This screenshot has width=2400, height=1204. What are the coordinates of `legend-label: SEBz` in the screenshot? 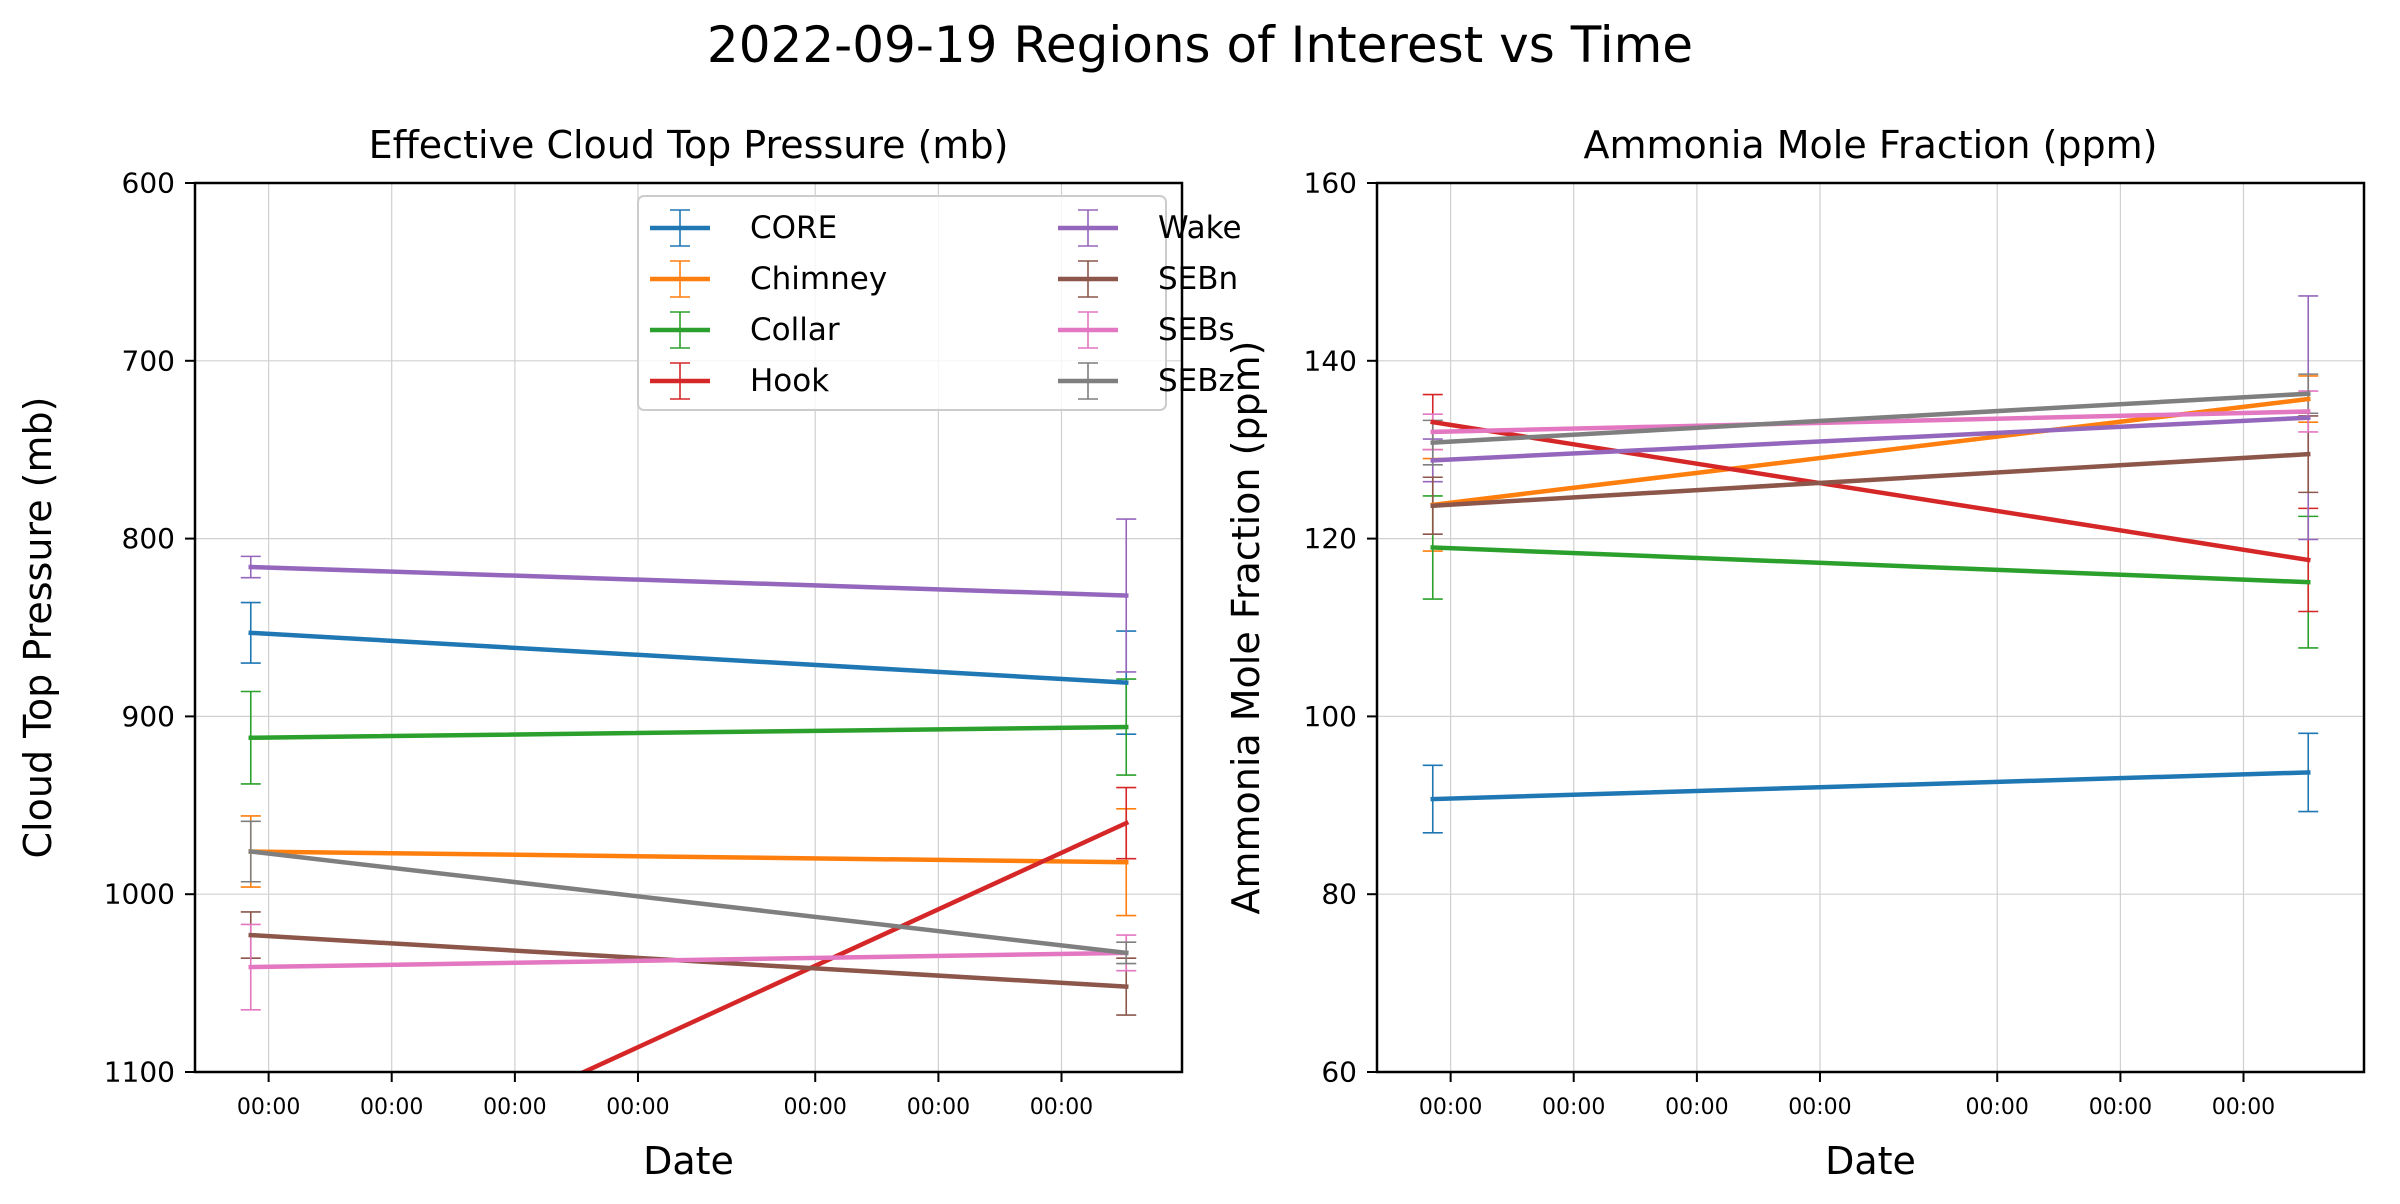 It's located at (1196, 381).